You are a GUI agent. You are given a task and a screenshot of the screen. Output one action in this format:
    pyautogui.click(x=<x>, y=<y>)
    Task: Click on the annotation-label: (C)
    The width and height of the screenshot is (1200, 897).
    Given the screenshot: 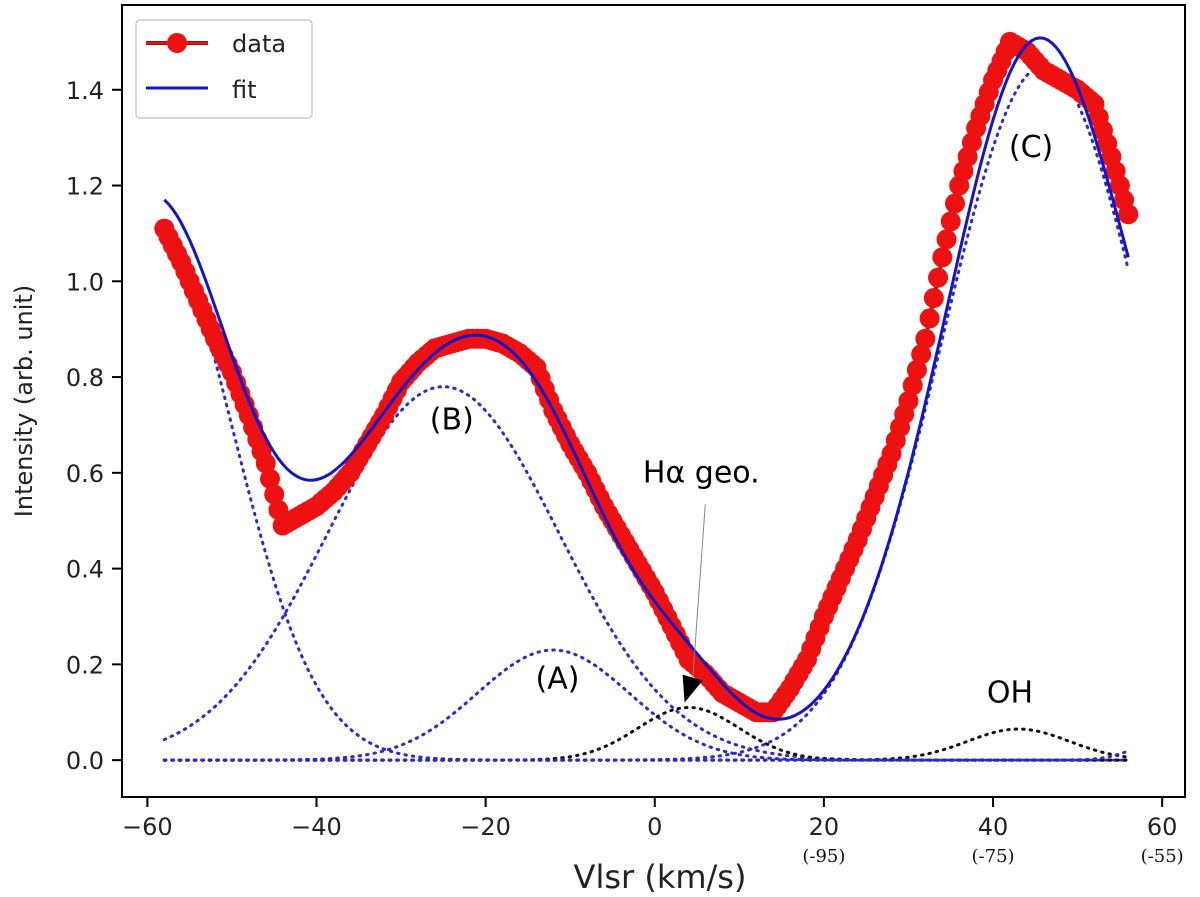 What is the action you would take?
    pyautogui.click(x=1031, y=147)
    